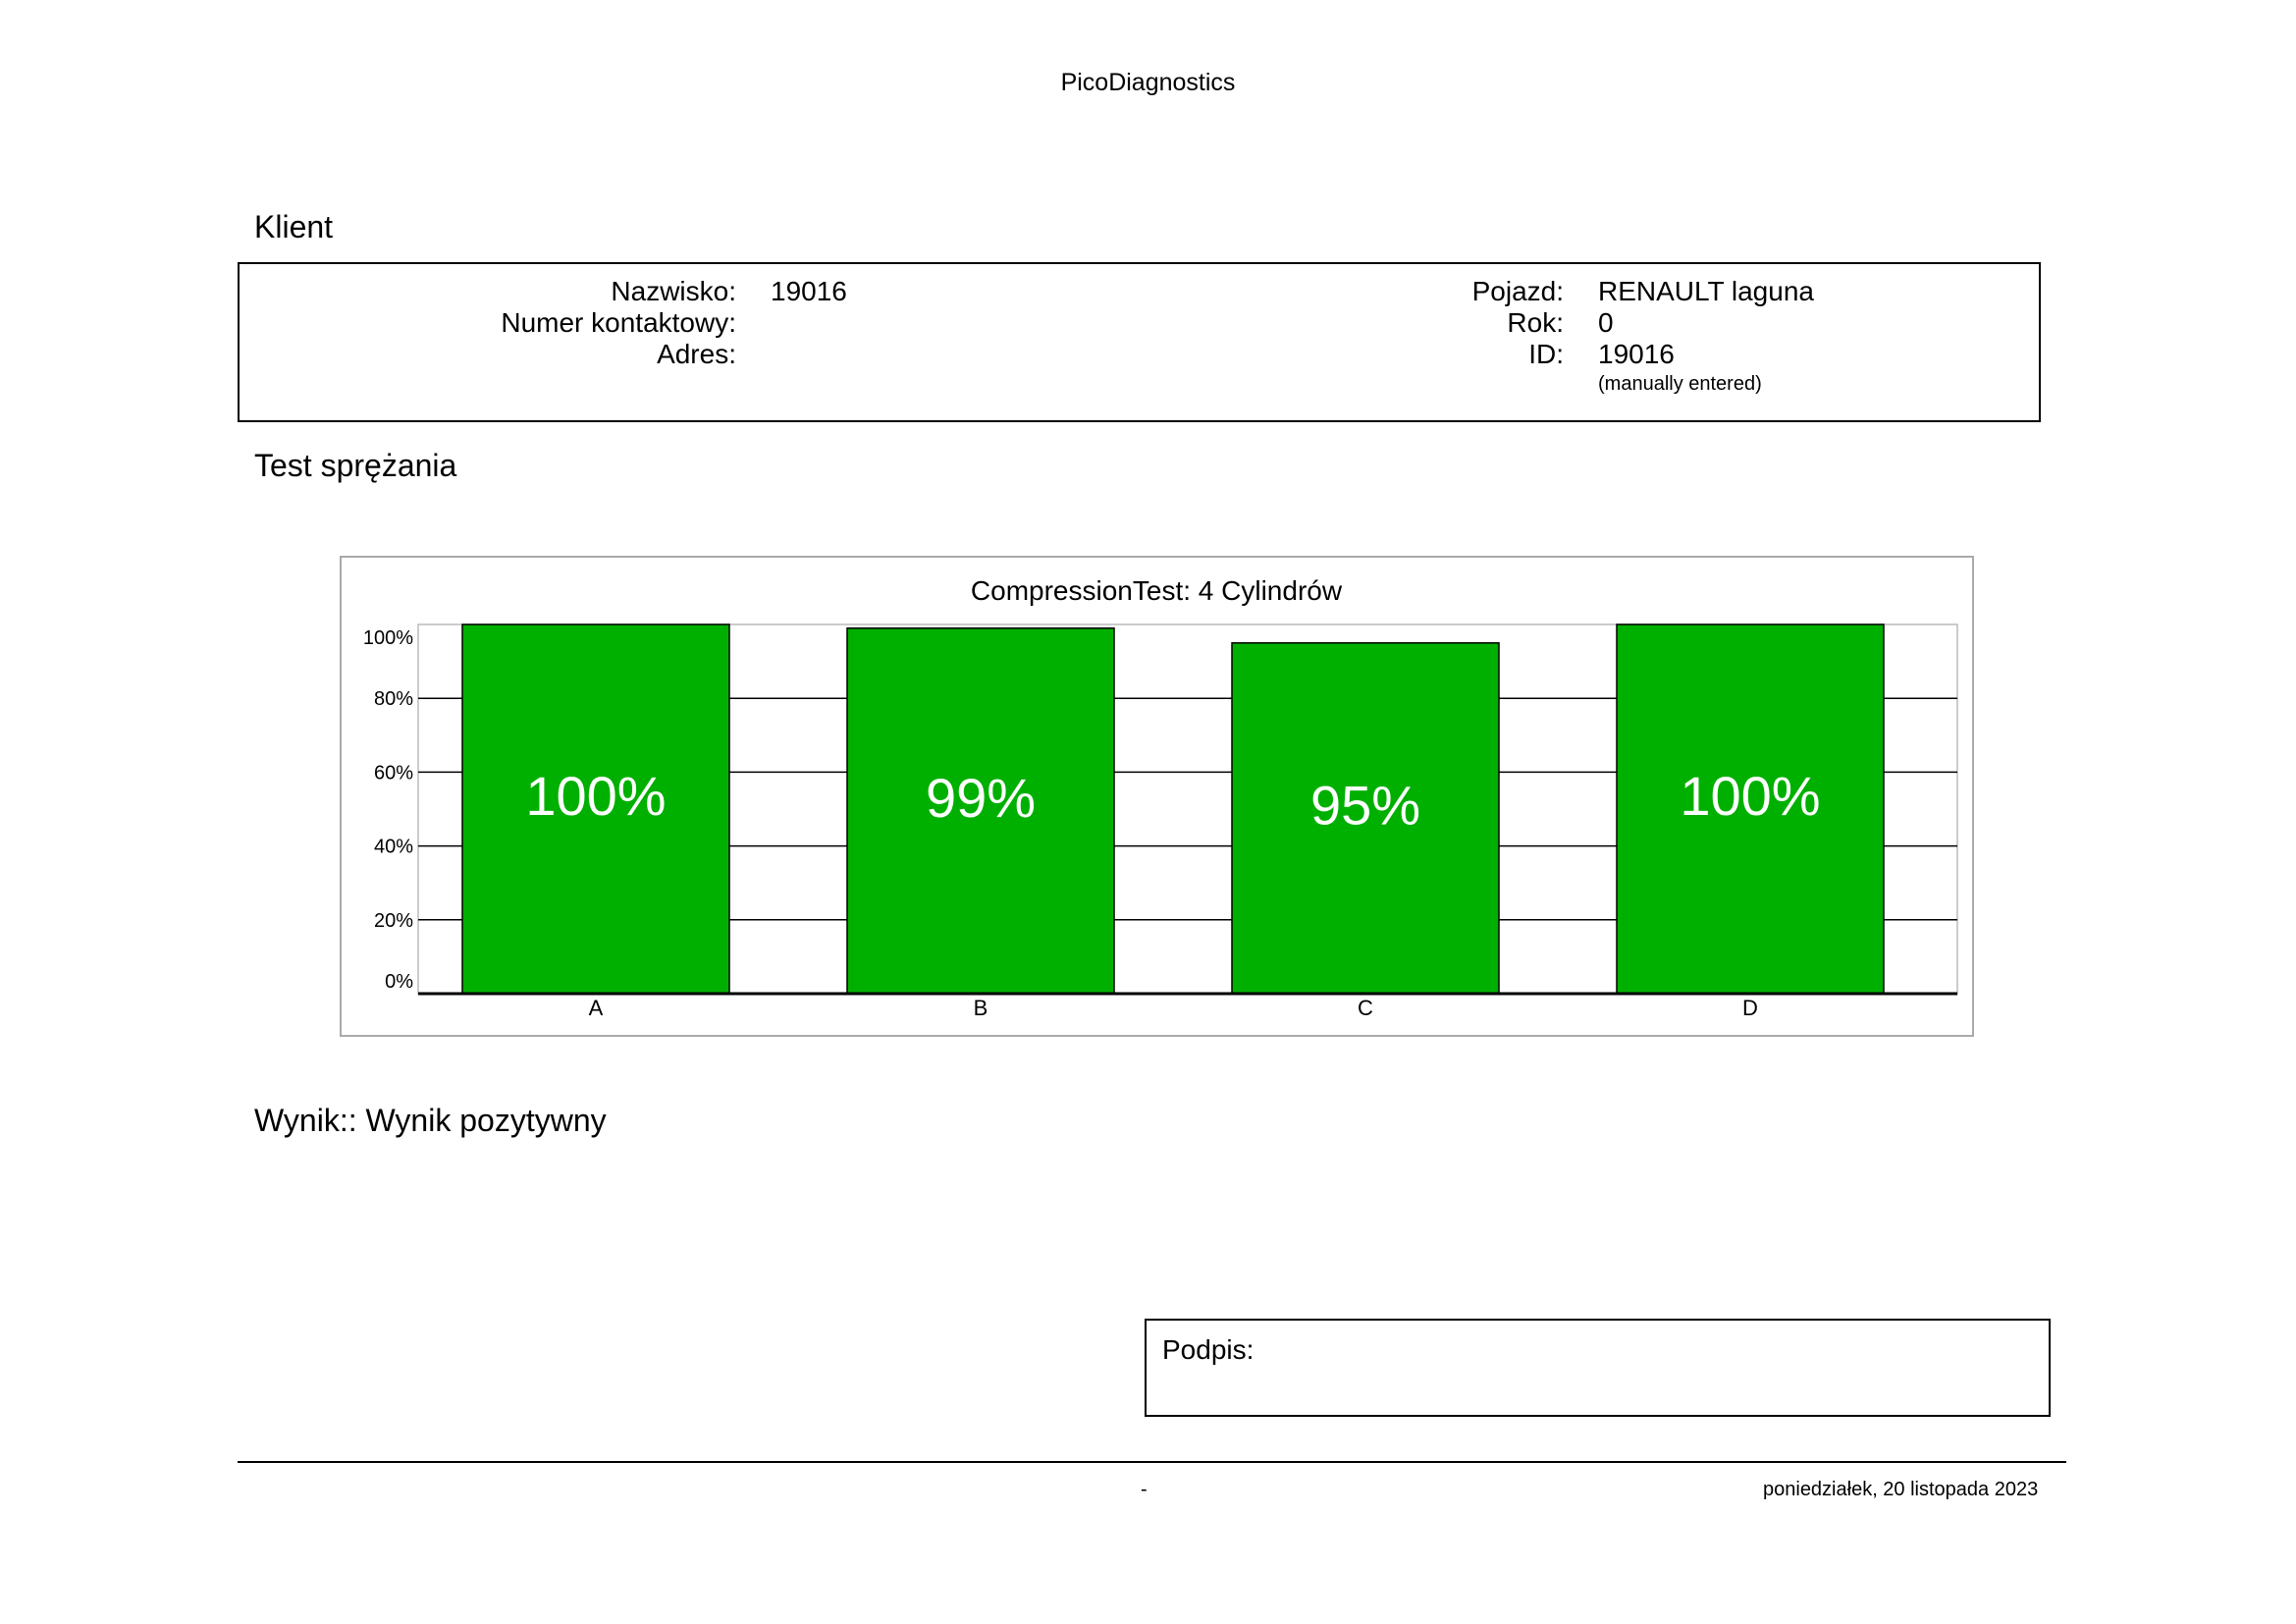  I want to click on surname-label: Nazwisko:, so click(673, 291).